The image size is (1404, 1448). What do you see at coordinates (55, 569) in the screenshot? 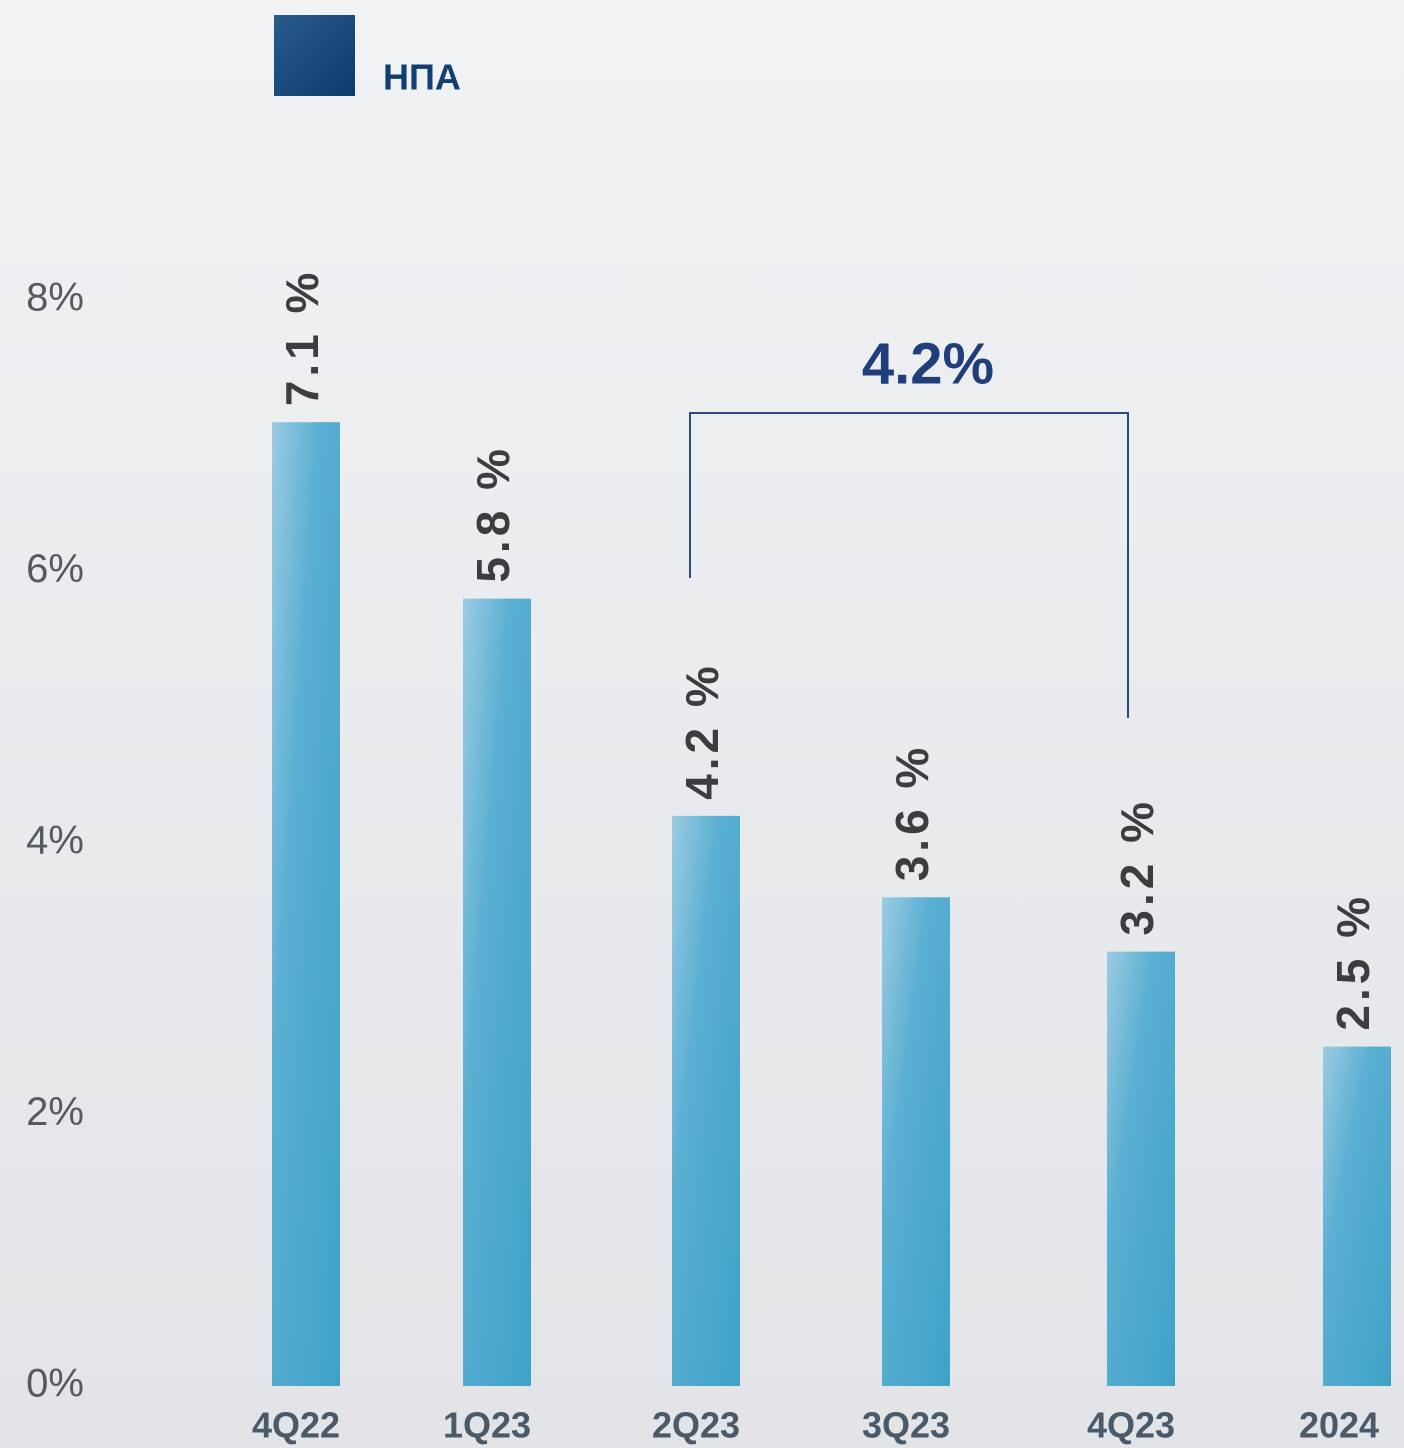
I see `y-tick-label: 6%` at bounding box center [55, 569].